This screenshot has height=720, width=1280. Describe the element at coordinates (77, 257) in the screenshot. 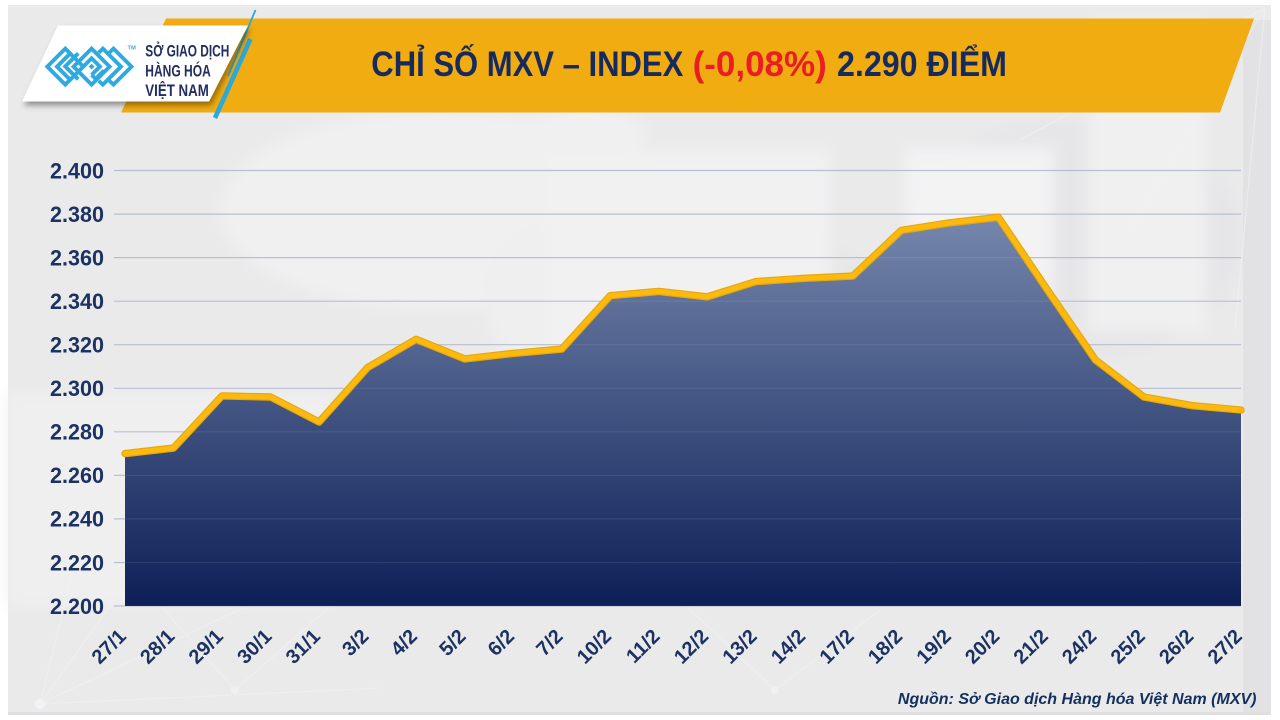

I see `svg-text: 2.360` at that location.